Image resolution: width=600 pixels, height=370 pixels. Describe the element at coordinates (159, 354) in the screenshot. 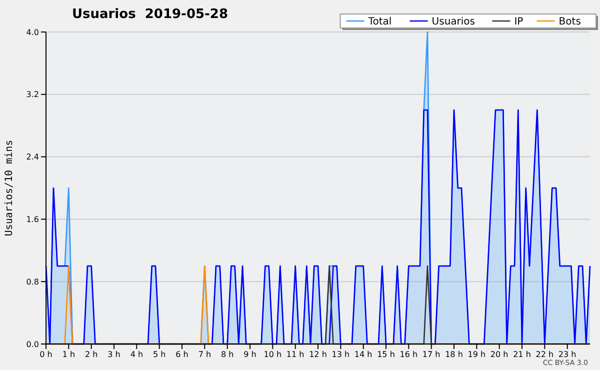

I see `x-tick-label: 5 h` at that location.